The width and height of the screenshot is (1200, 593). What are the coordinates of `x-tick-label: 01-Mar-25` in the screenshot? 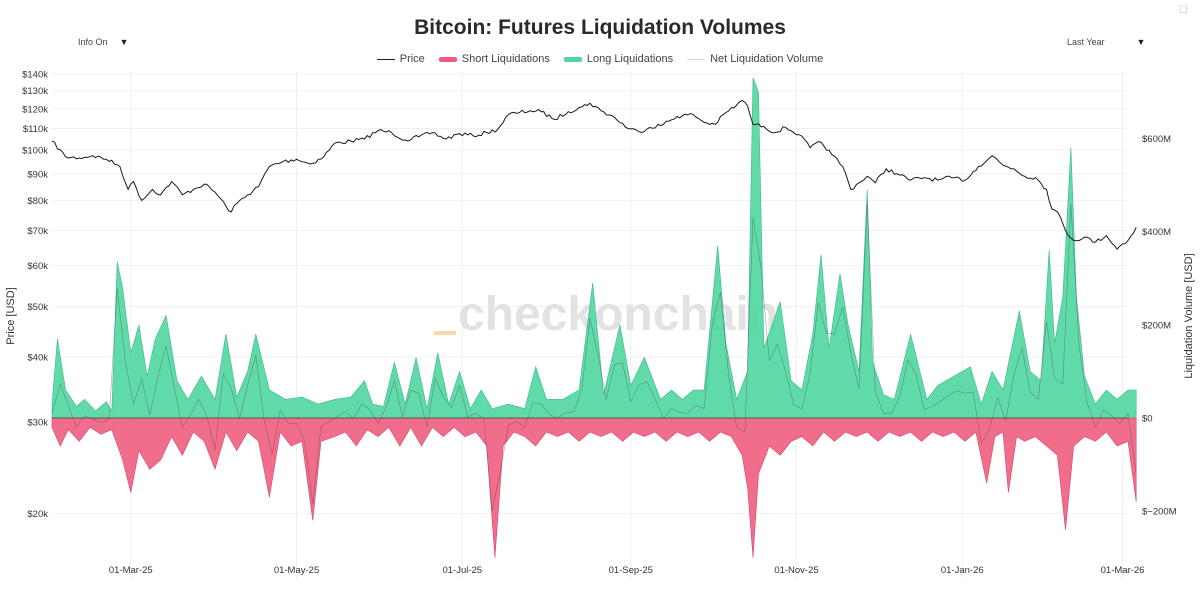 It's located at (131, 570).